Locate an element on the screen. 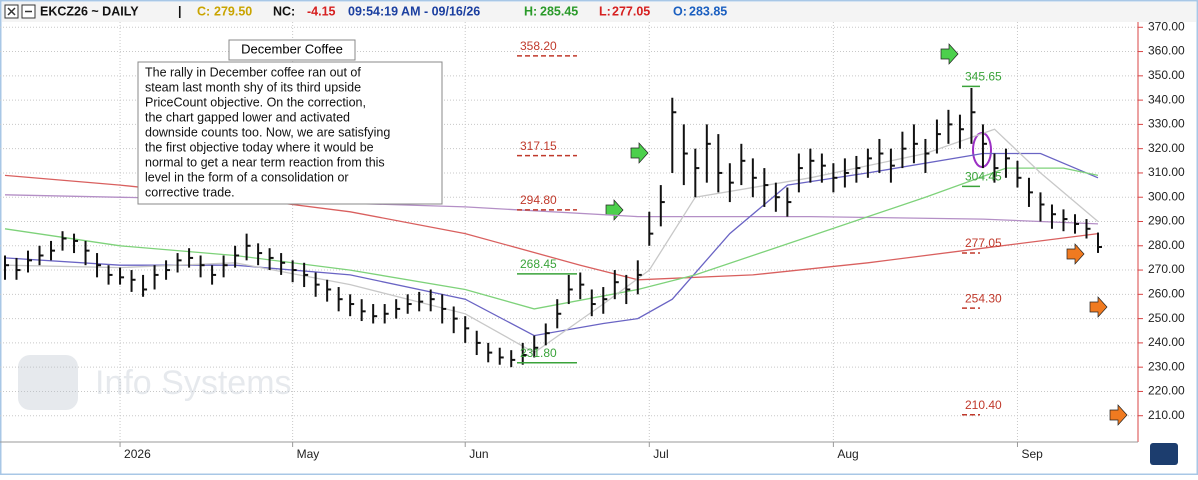 This screenshot has height=480, width=1198. y-tick-label: 360.00 is located at coordinates (1166, 51).